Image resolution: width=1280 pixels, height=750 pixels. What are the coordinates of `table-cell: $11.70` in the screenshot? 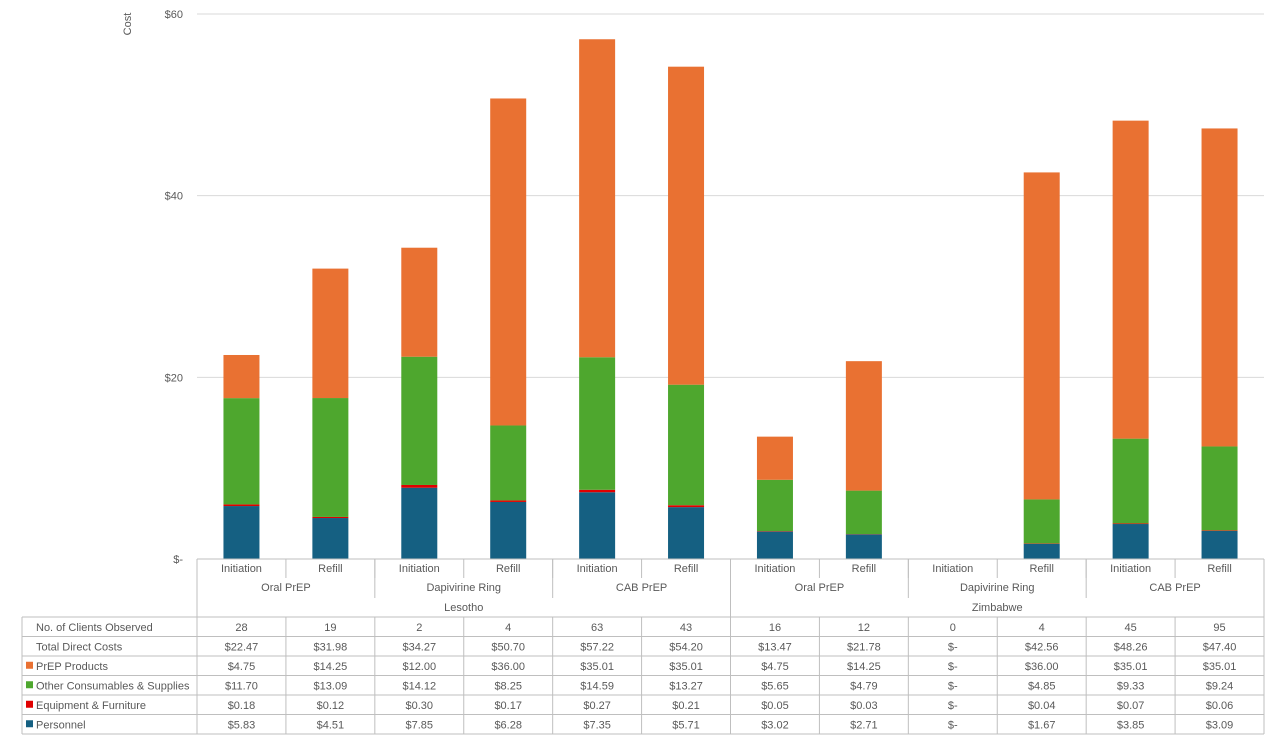 It's located at (241, 686).